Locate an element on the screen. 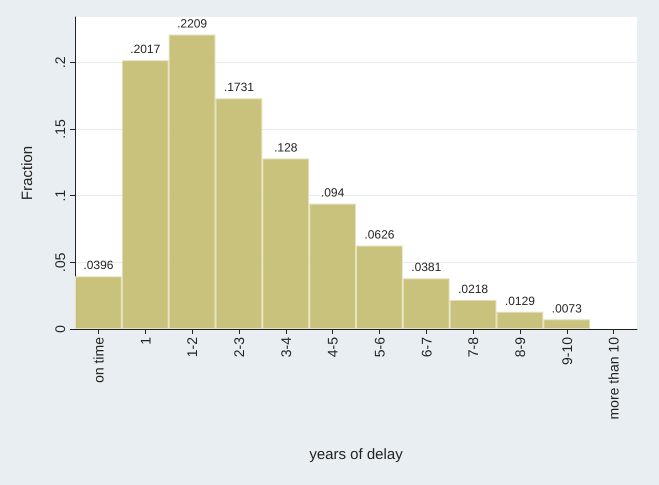 Image resolution: width=659 pixels, height=485 pixels. data-label: .2017 is located at coordinates (145, 49).